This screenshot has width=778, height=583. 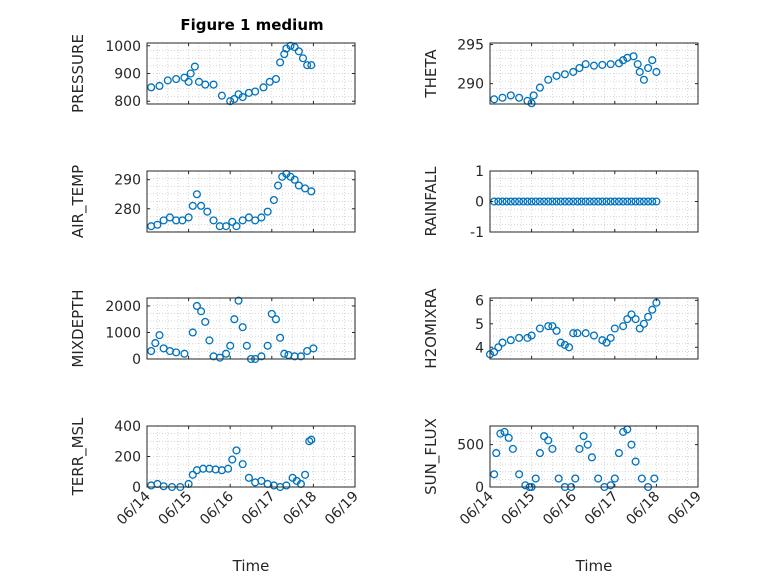 I want to click on subplot-rainfall: -1 0 1 RAINFALL, so click(x=560, y=202).